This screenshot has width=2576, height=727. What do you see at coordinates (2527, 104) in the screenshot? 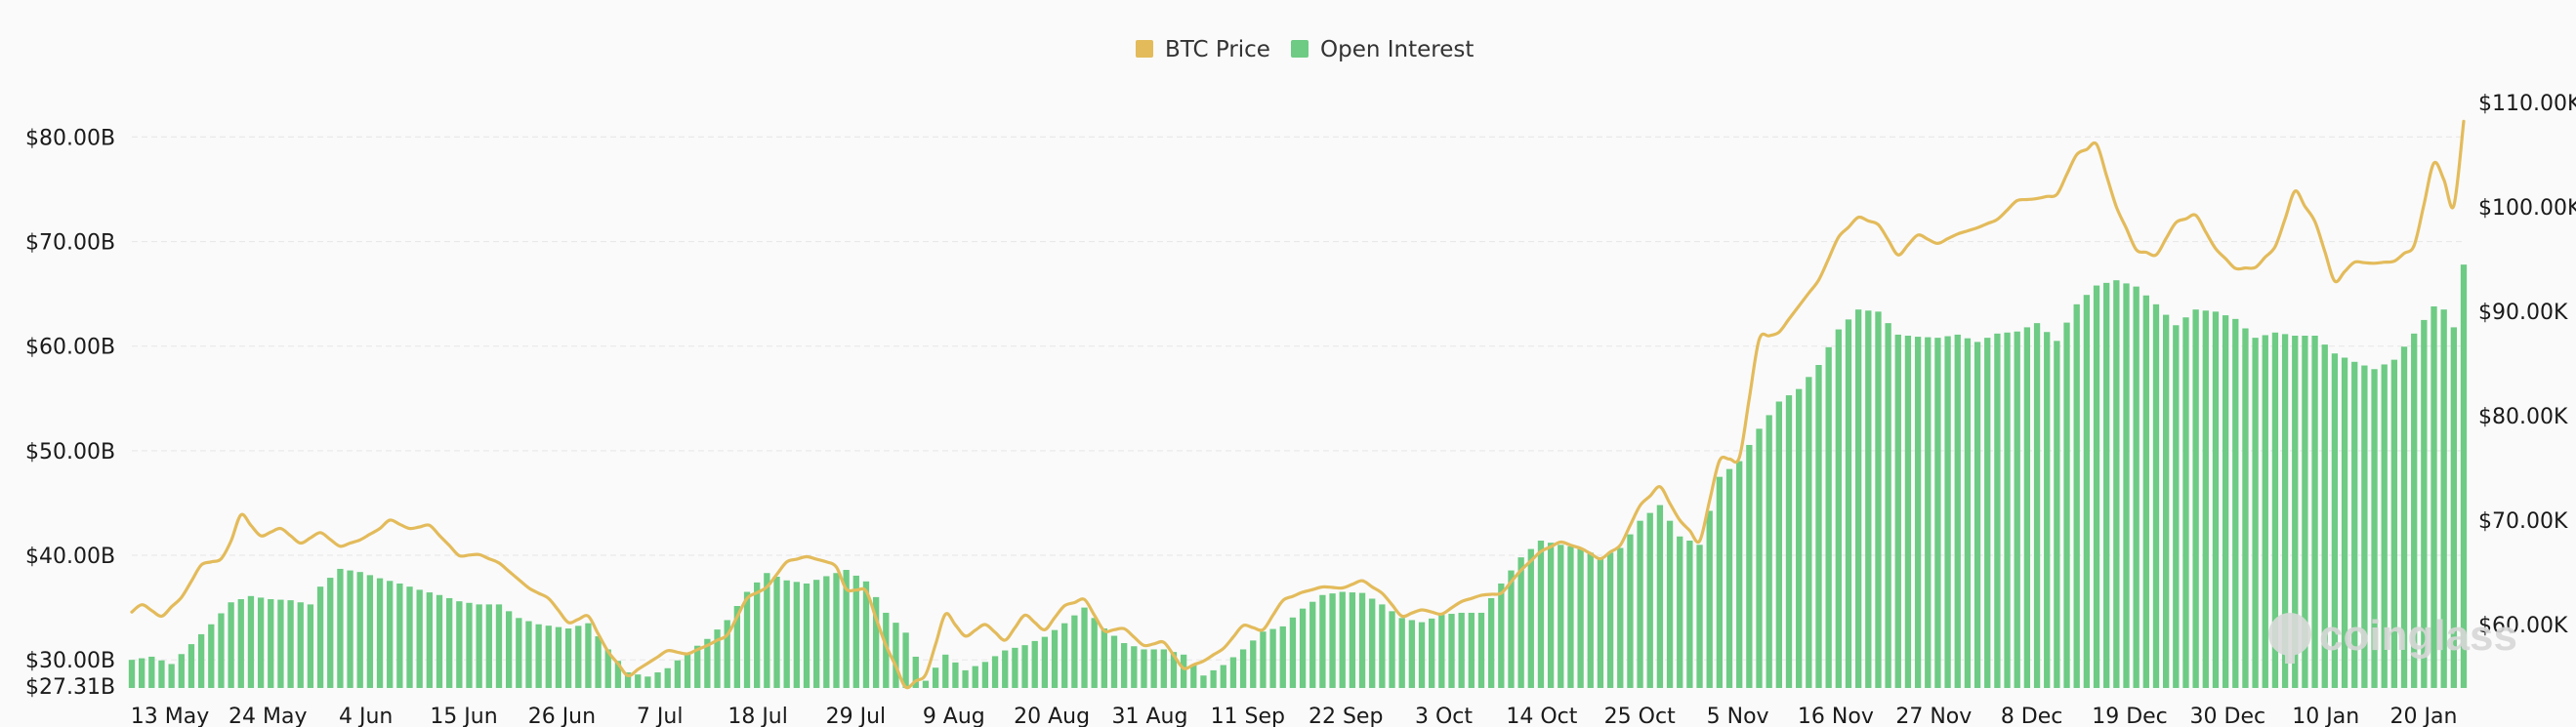
I see `y-right-tick-label: $110.00K` at bounding box center [2527, 104].